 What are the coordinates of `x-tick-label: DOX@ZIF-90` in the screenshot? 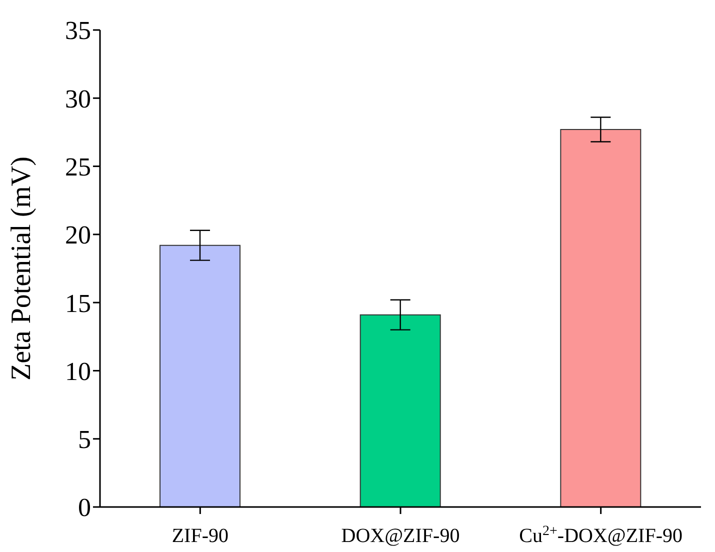 It's located at (400, 536).